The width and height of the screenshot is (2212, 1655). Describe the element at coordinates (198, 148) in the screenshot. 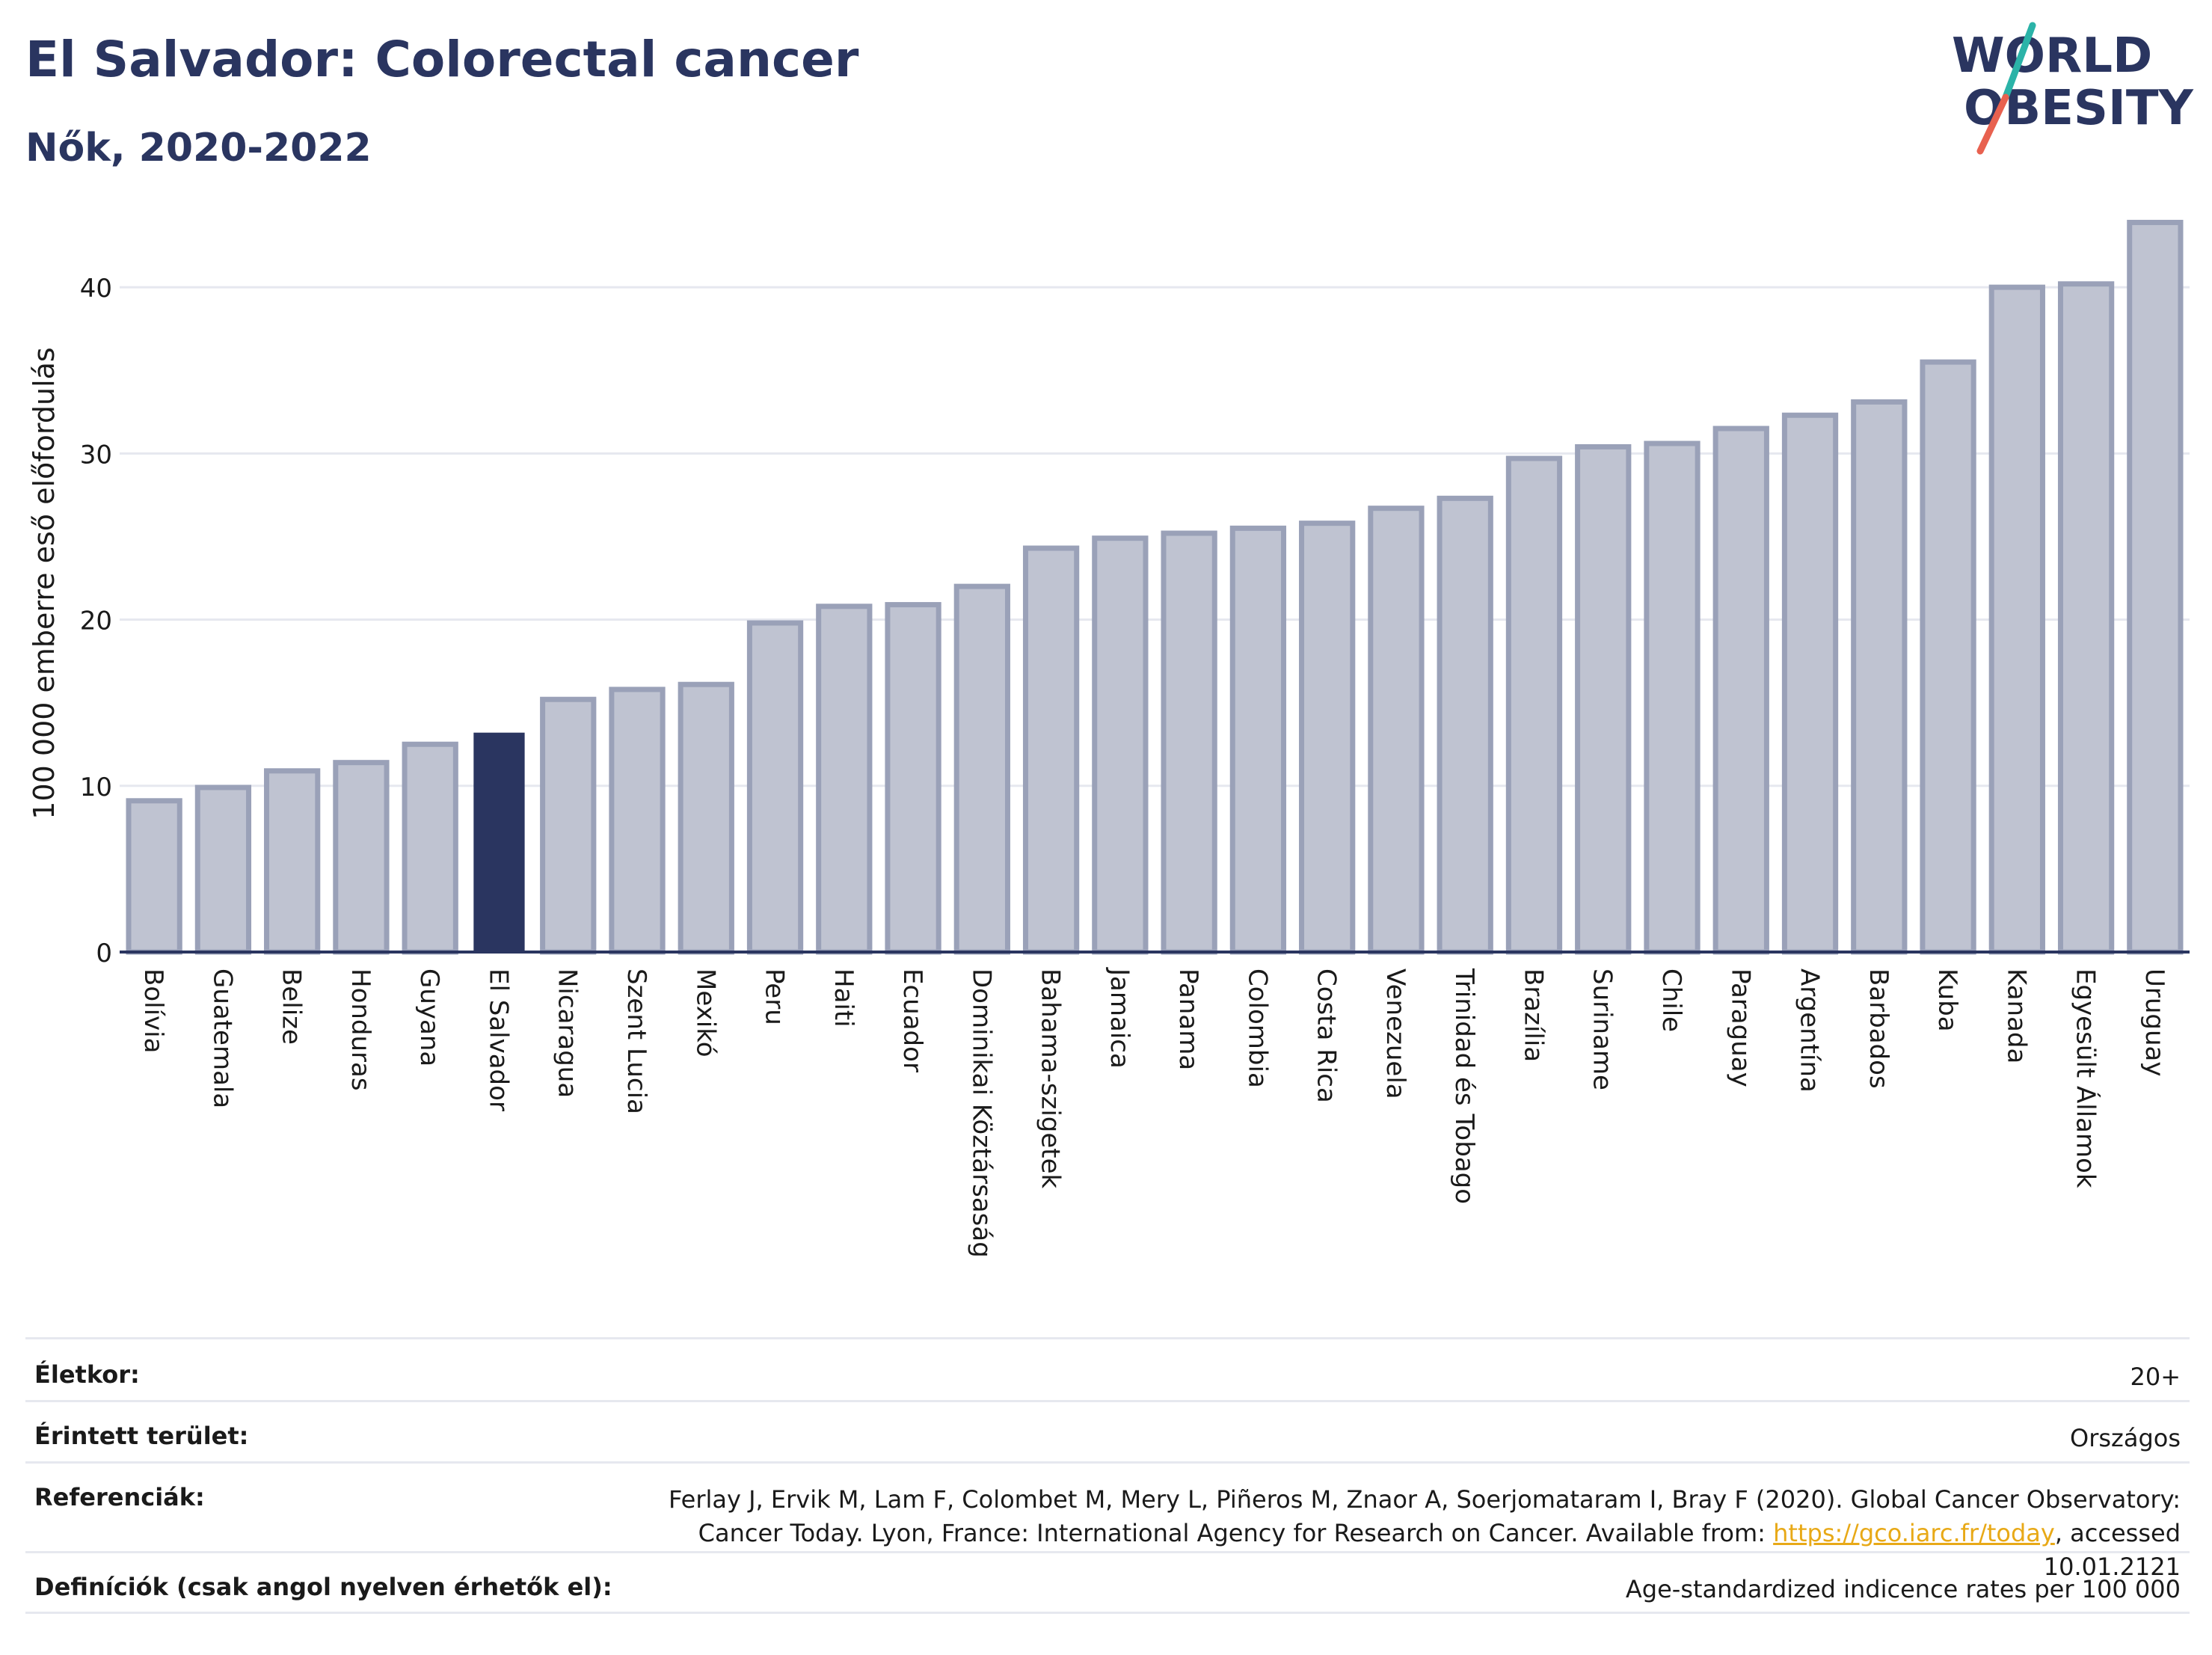

I see `chart-subtitle: Nők, 2020-2022` at that location.